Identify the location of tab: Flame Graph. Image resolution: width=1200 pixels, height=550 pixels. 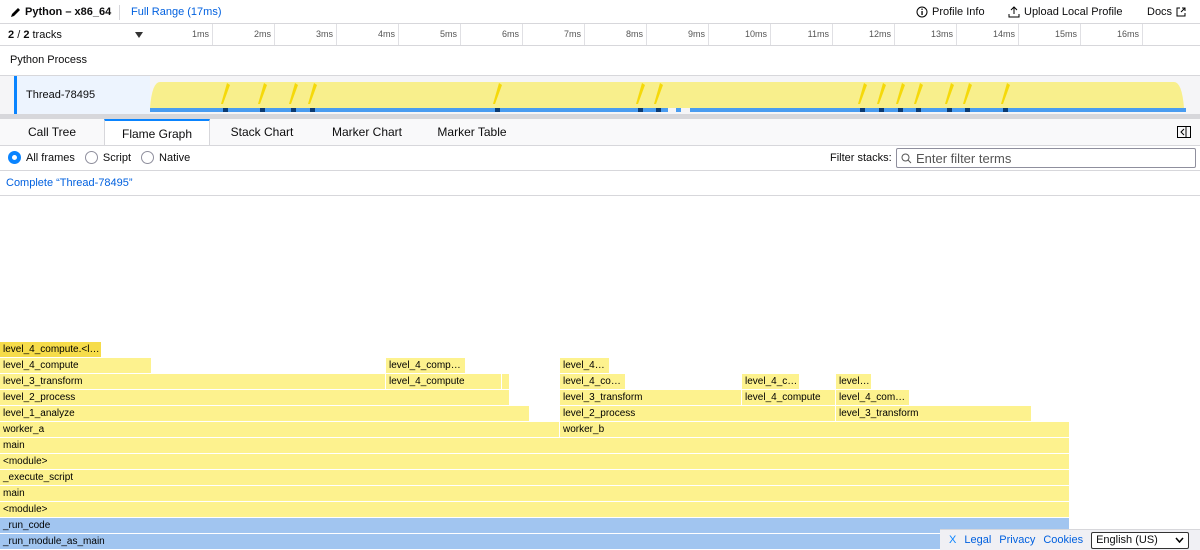
(157, 132).